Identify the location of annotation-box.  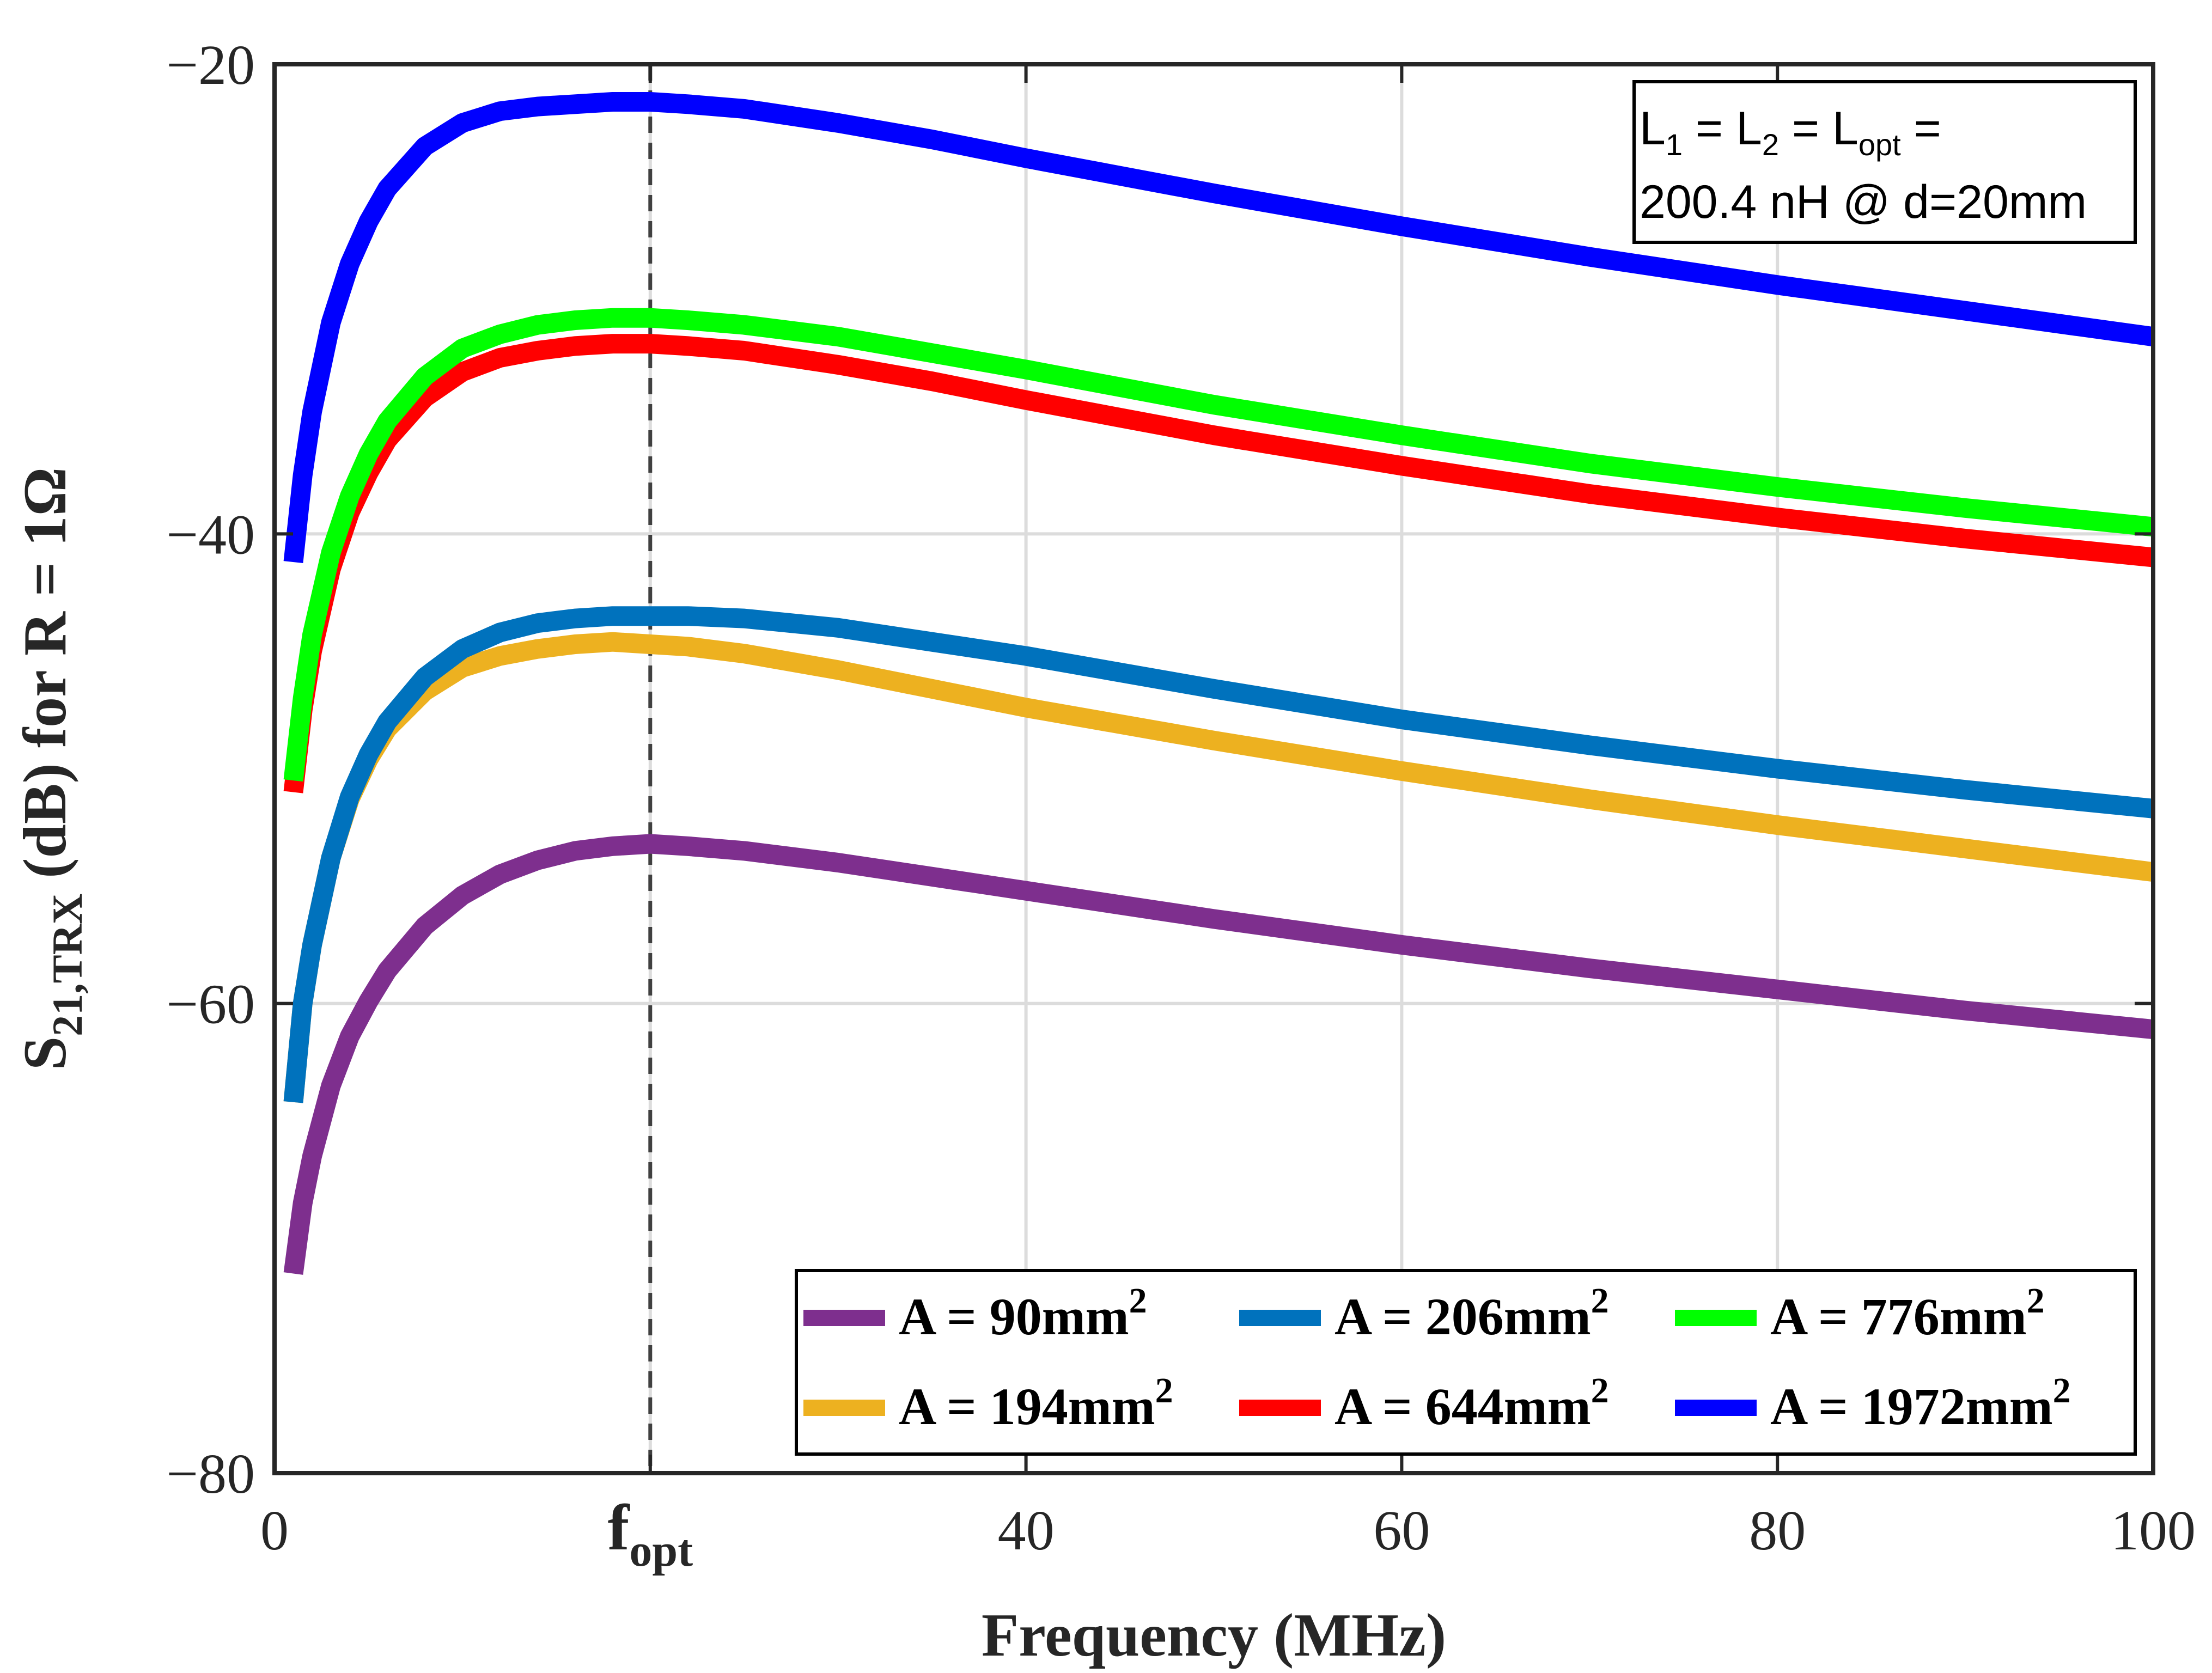
(1884, 162).